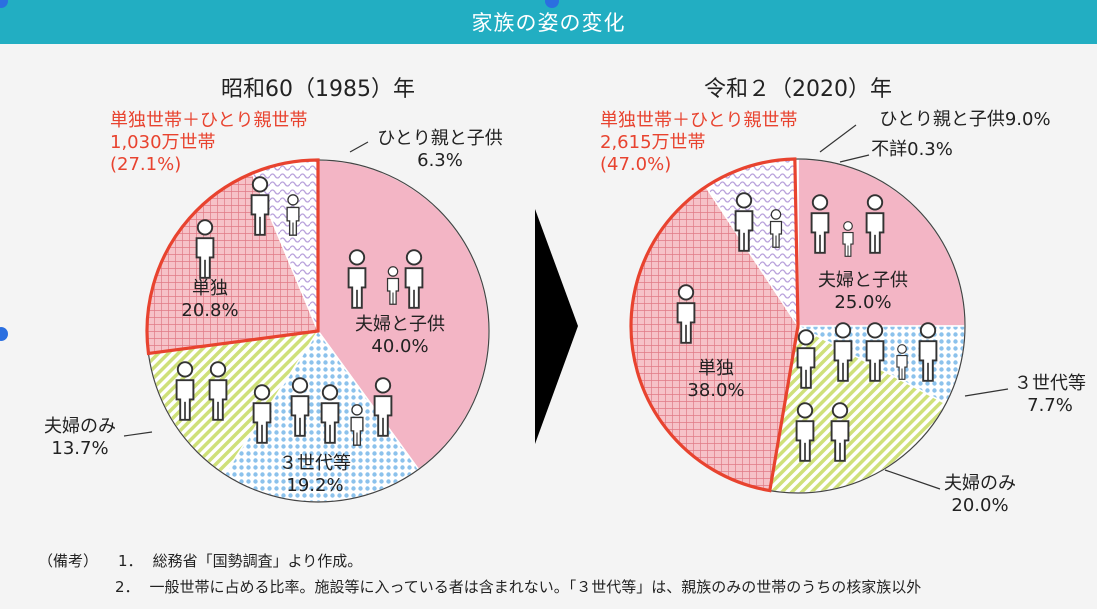  I want to click on note-text: 総務省「国勢調査」より作成。, so click(257, 561).